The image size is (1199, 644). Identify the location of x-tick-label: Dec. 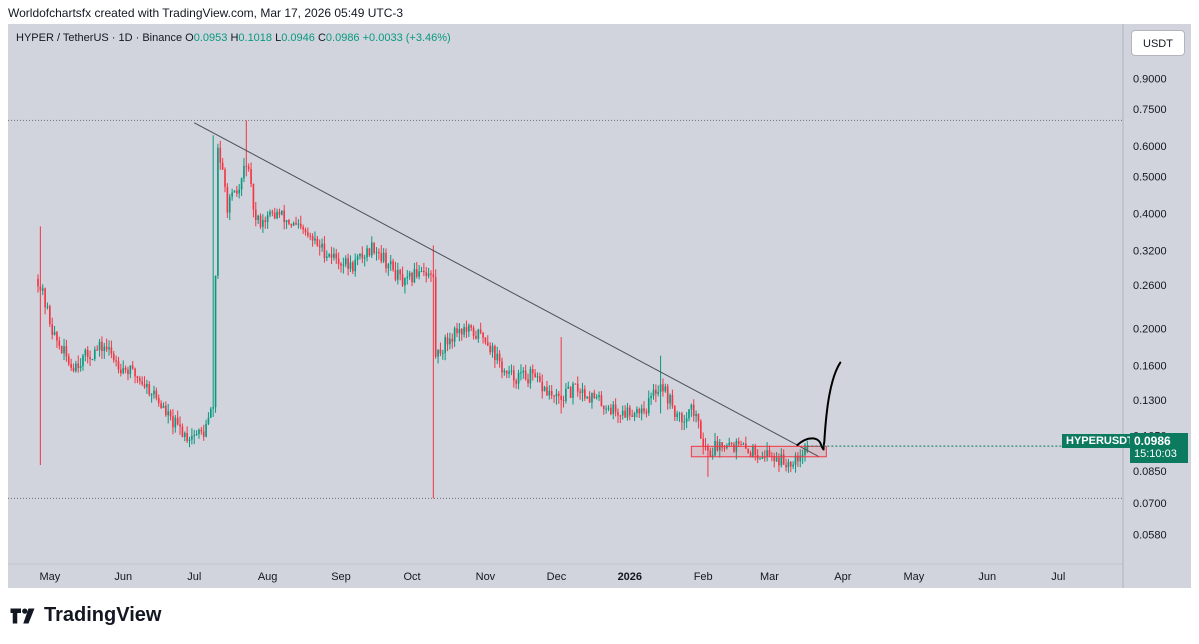
(557, 577).